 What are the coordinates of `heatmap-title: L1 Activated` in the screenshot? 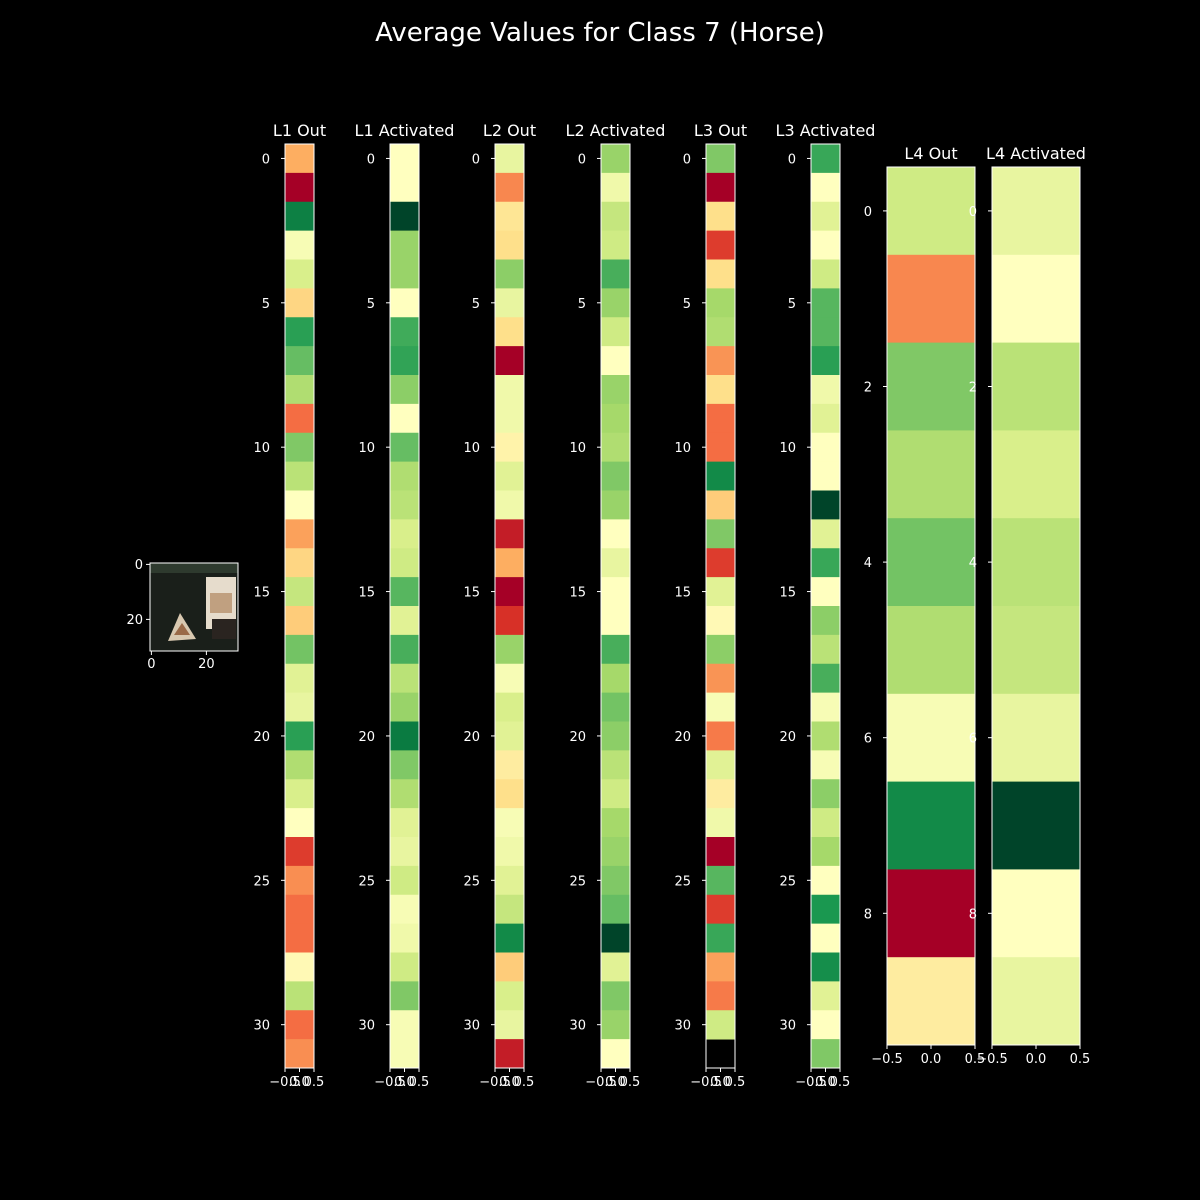 It's located at (405, 130).